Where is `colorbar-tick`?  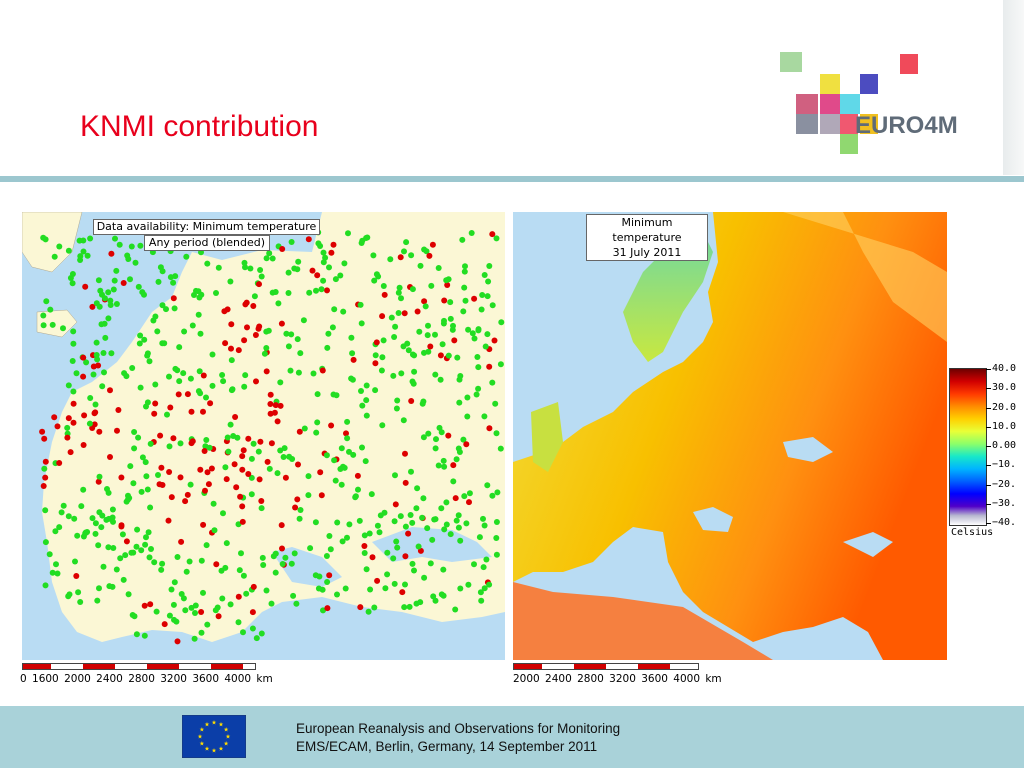 colorbar-tick is located at coordinates (988, 427).